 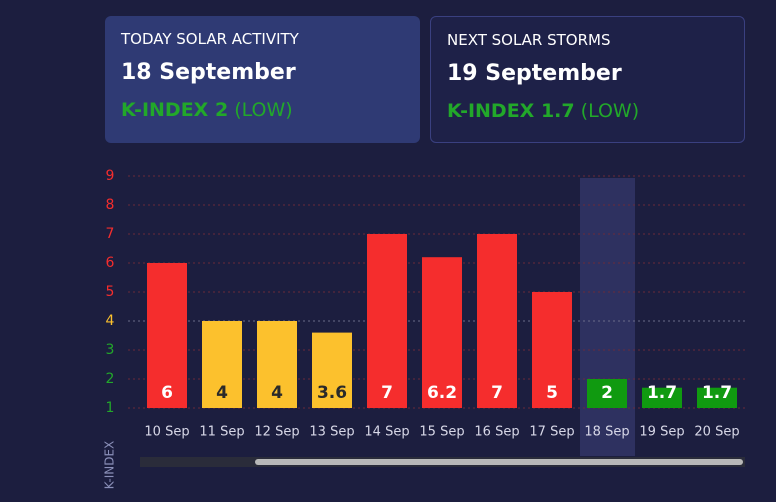 What do you see at coordinates (716, 432) in the screenshot?
I see `x-tick-label: 20 Sep` at bounding box center [716, 432].